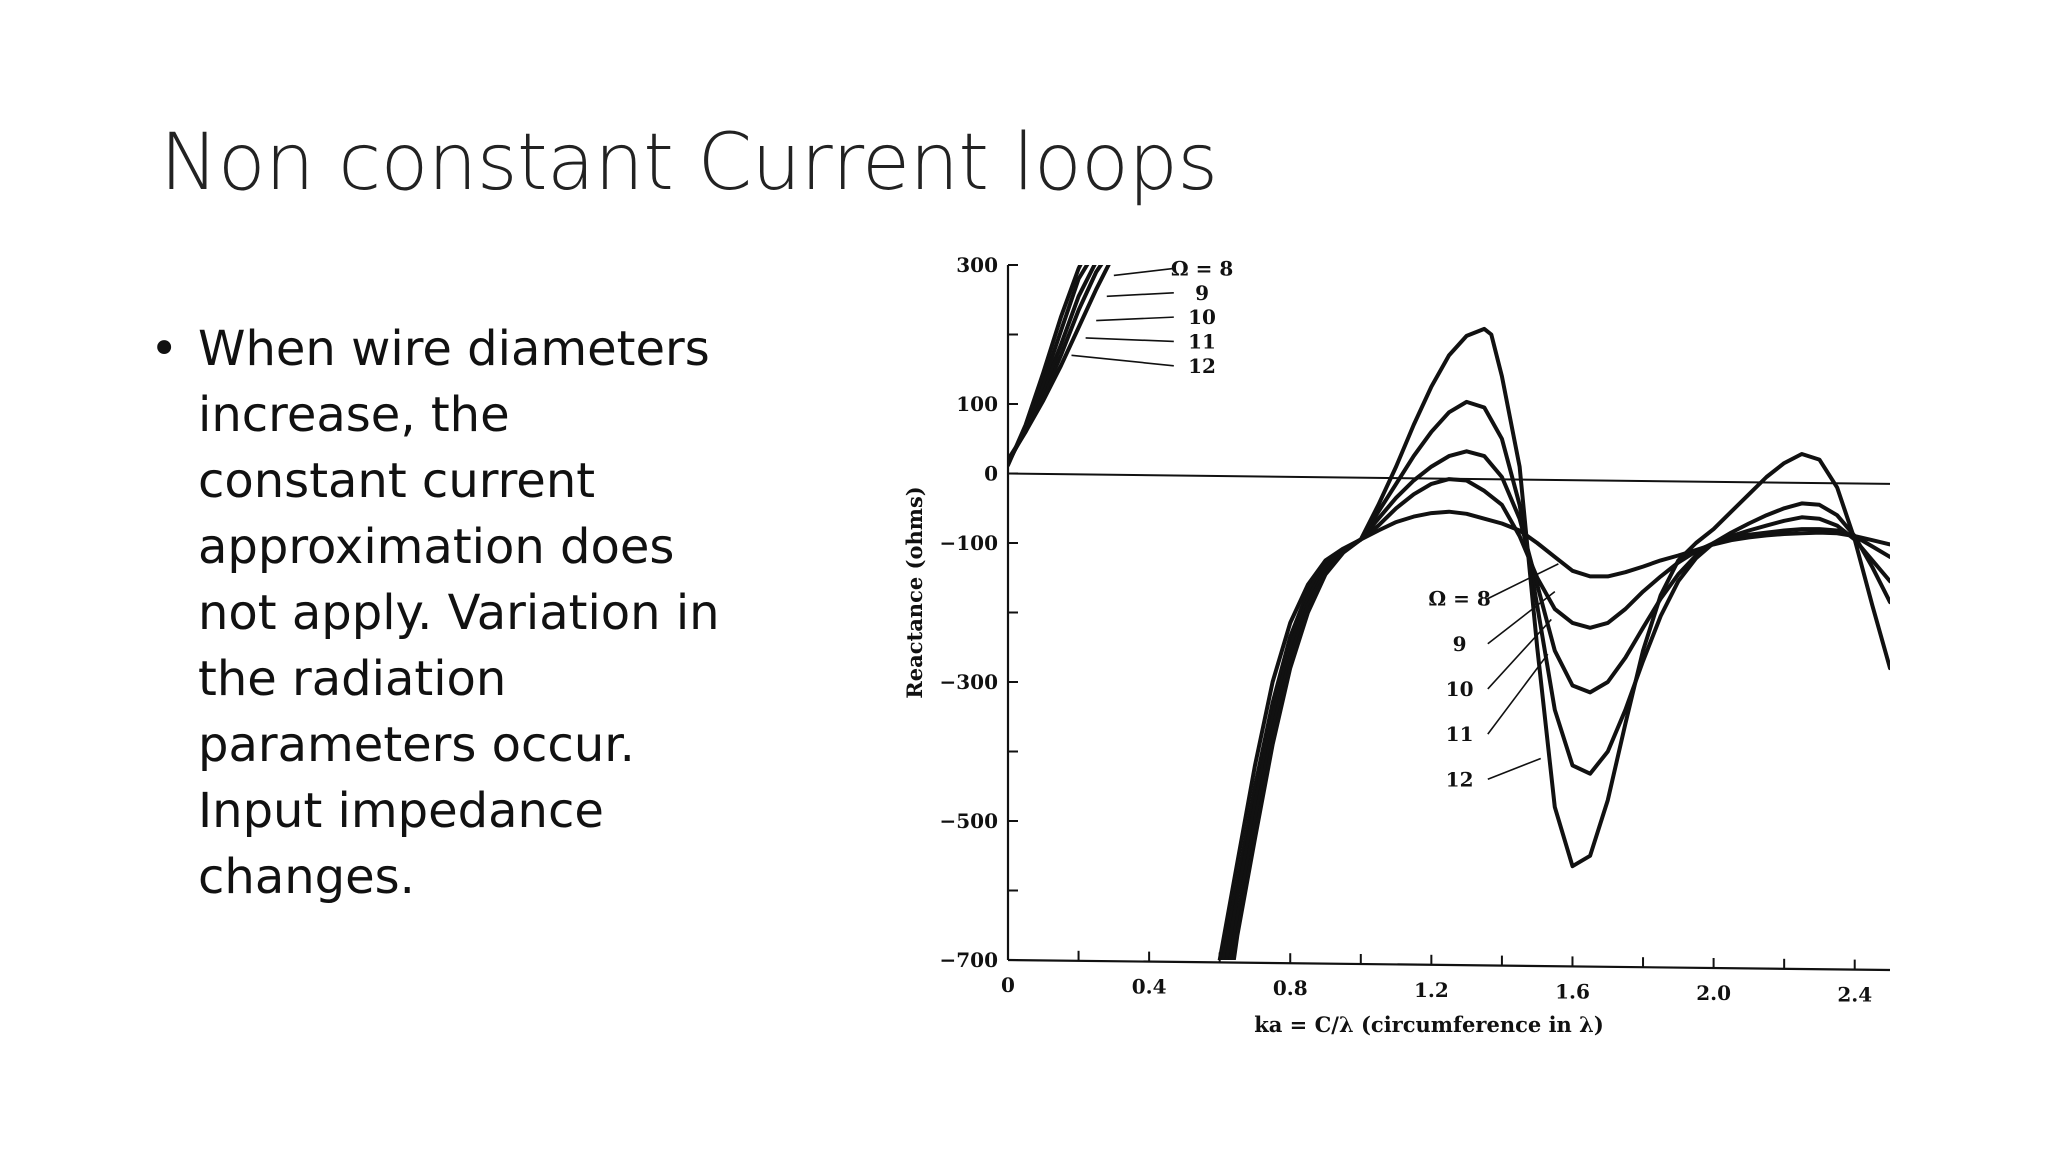 The image size is (2048, 1152). What do you see at coordinates (1290, 988) in the screenshot?
I see `x-tick-label: 0.8` at bounding box center [1290, 988].